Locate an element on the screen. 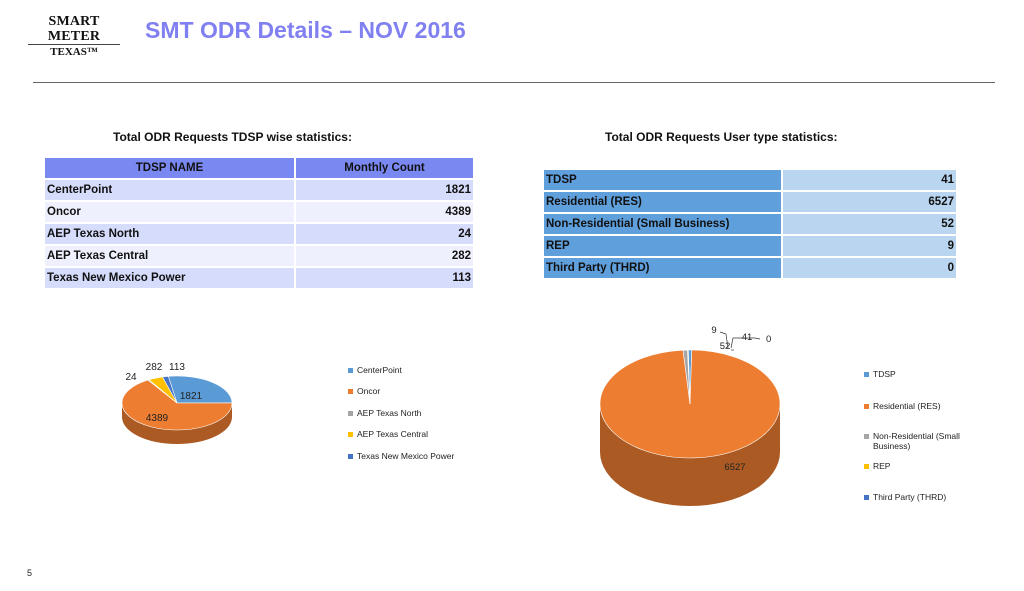 This screenshot has height=591, width=1024. user-type-cell: Third Party (THRD) is located at coordinates (662, 268).